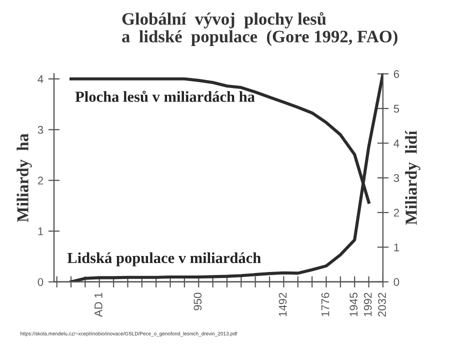 This screenshot has height=345, width=450. What do you see at coordinates (325, 304) in the screenshot?
I see `x-tick-label: 1776` at bounding box center [325, 304].